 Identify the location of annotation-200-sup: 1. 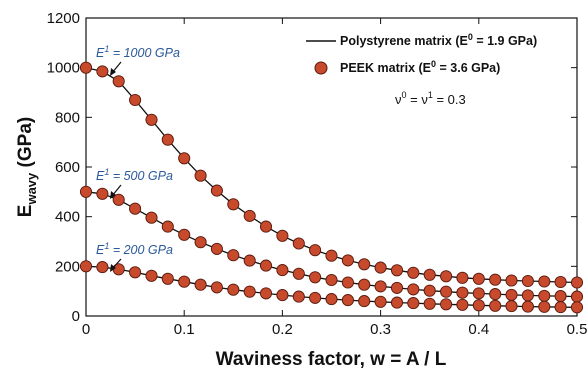
(106, 246).